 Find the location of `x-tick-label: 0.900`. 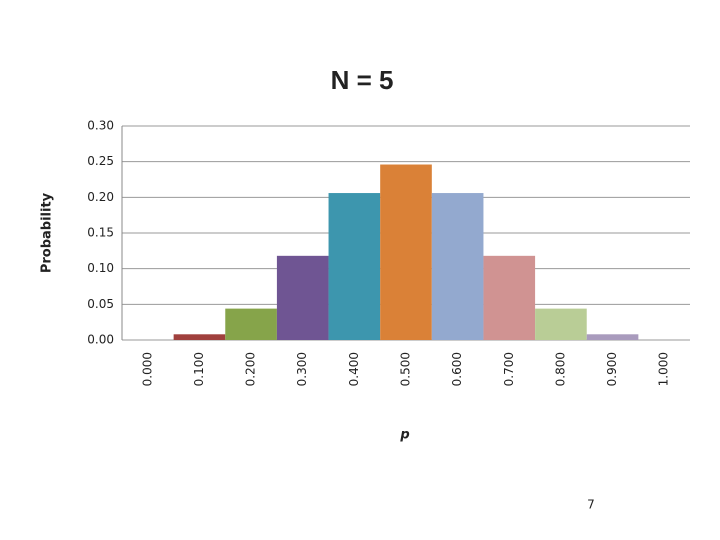

x-tick-label: 0.900 is located at coordinates (612, 369).